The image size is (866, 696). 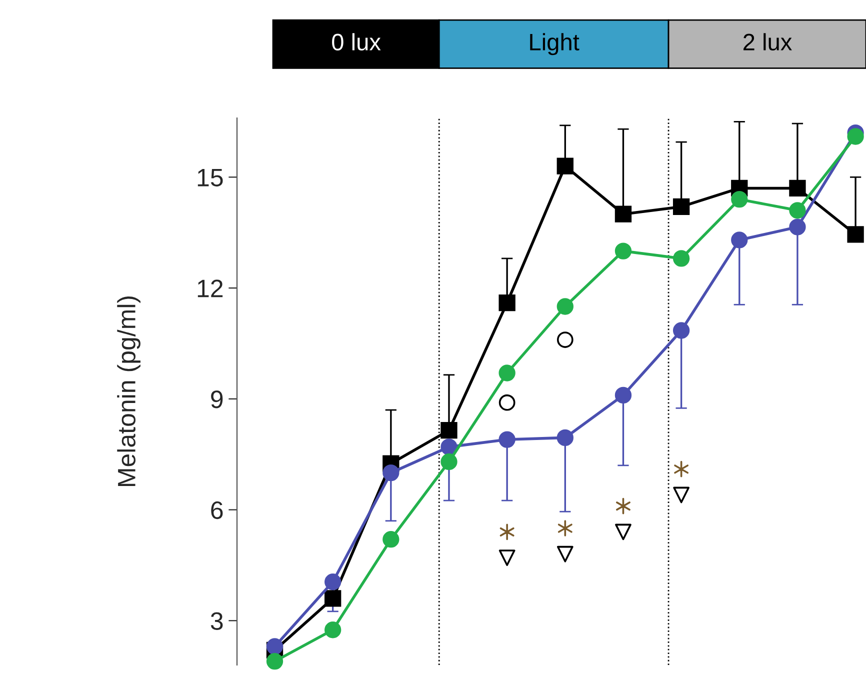 What do you see at coordinates (768, 41) in the screenshot?
I see `text: 2 lux` at bounding box center [768, 41].